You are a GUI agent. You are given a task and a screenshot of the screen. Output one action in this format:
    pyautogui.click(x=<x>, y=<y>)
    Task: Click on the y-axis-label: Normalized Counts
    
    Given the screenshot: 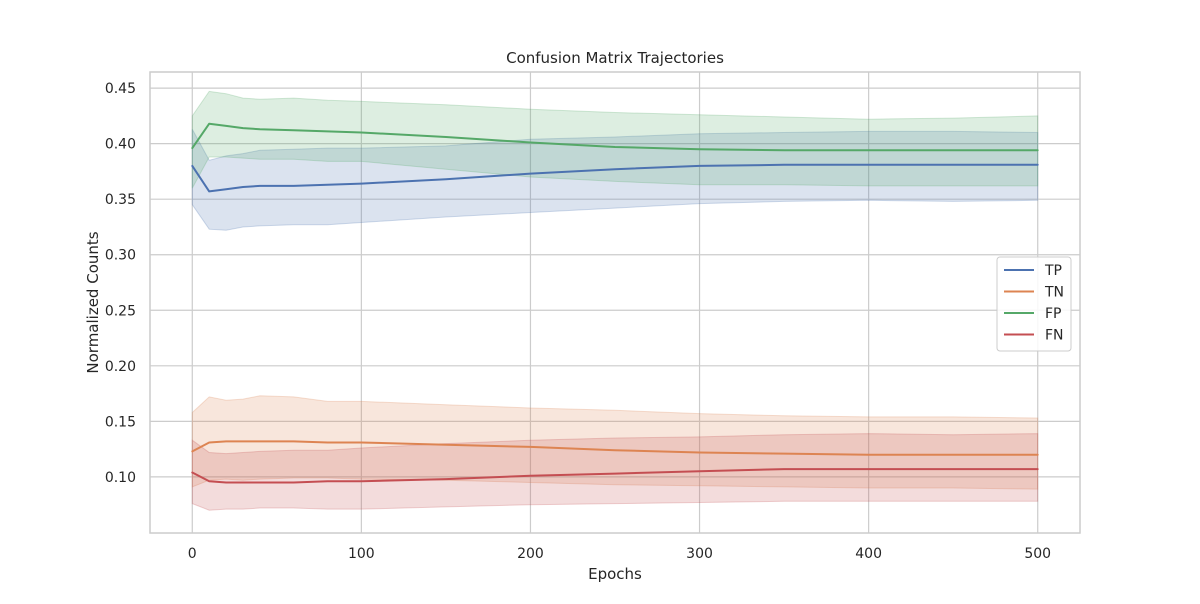 What is the action you would take?
    pyautogui.click(x=93, y=302)
    